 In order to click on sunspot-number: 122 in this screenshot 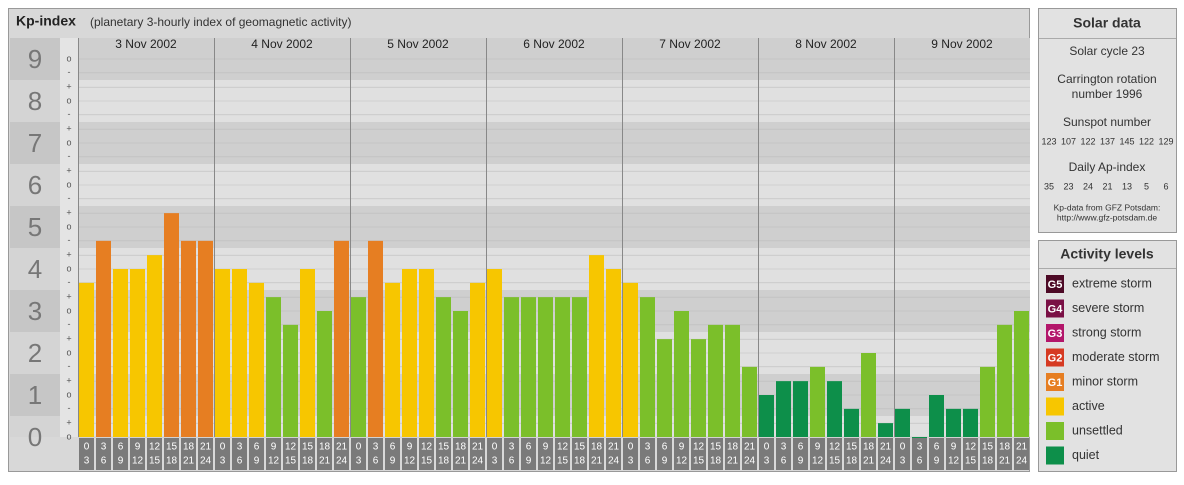, I will do `click(1087, 141)`.